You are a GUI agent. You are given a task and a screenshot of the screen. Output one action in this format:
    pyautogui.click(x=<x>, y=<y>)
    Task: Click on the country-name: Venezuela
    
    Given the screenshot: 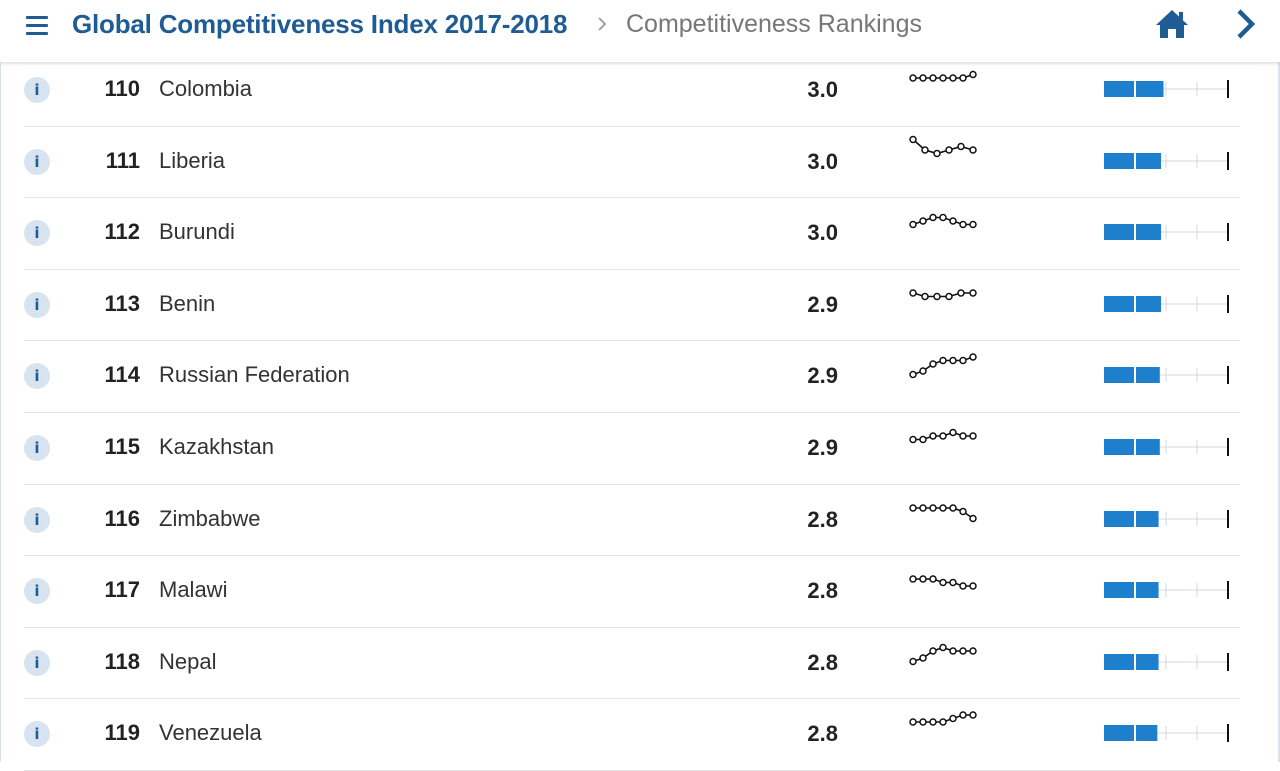 What is the action you would take?
    pyautogui.click(x=210, y=733)
    